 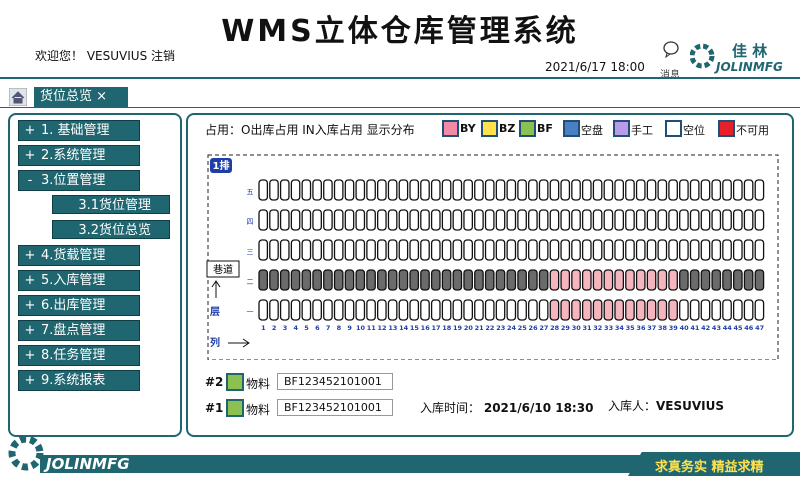 I want to click on rack-name: 1排, so click(x=221, y=165).